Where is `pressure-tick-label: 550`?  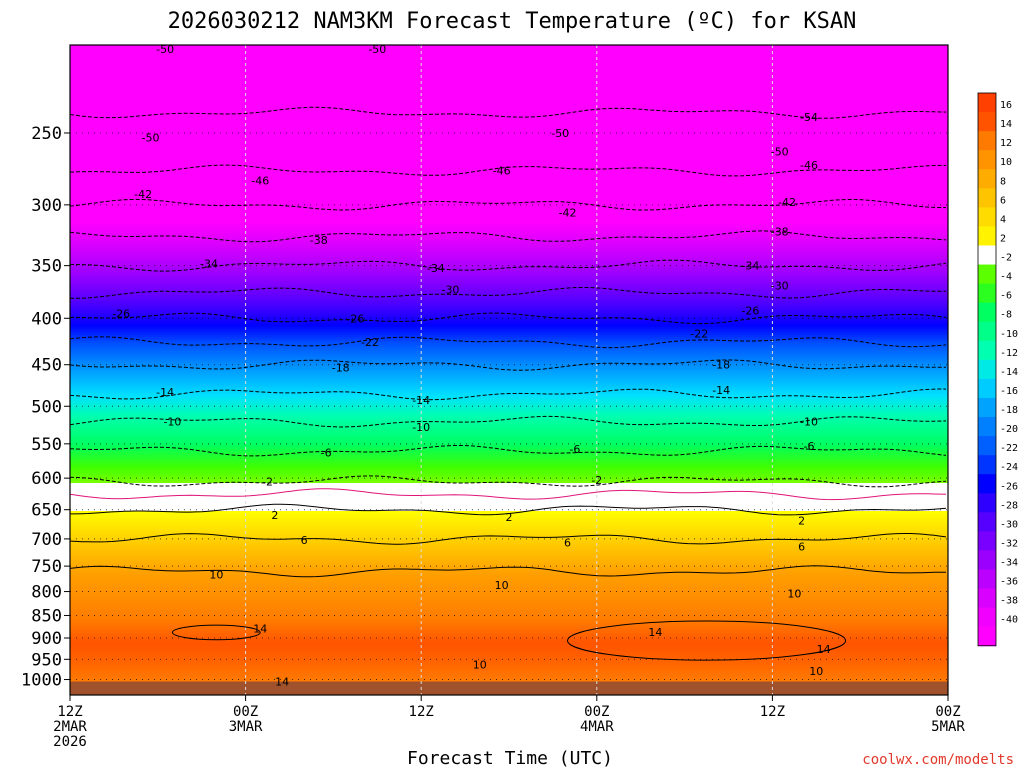
pressure-tick-label: 550 is located at coordinates (46, 445).